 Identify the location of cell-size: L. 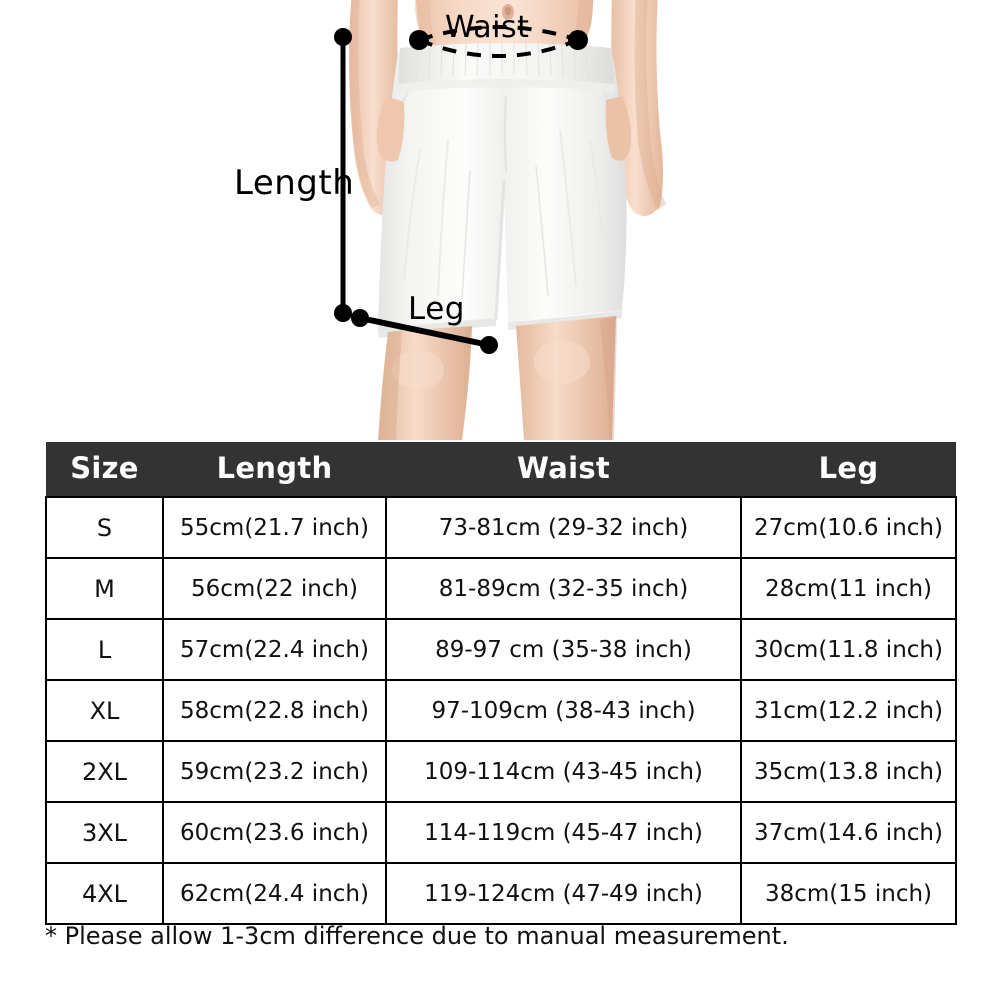
(104, 649).